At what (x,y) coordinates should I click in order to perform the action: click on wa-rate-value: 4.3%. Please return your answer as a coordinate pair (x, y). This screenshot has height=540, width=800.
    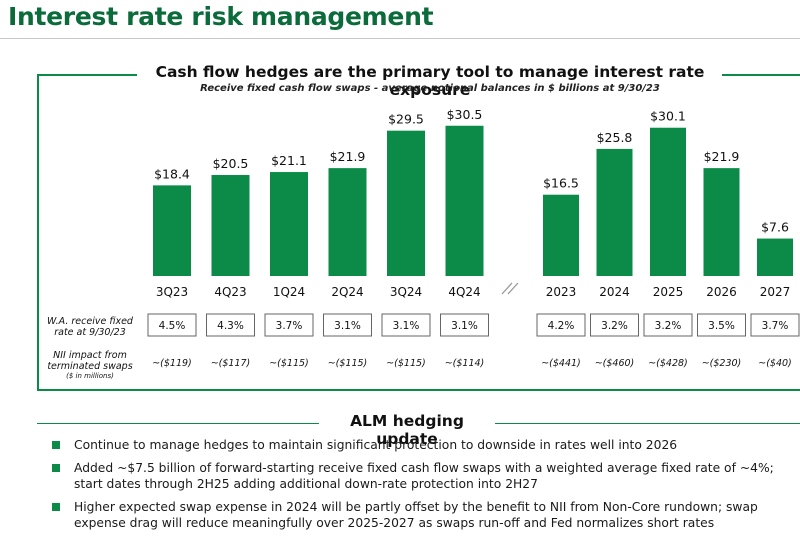
    Looking at the image, I should click on (230, 326).